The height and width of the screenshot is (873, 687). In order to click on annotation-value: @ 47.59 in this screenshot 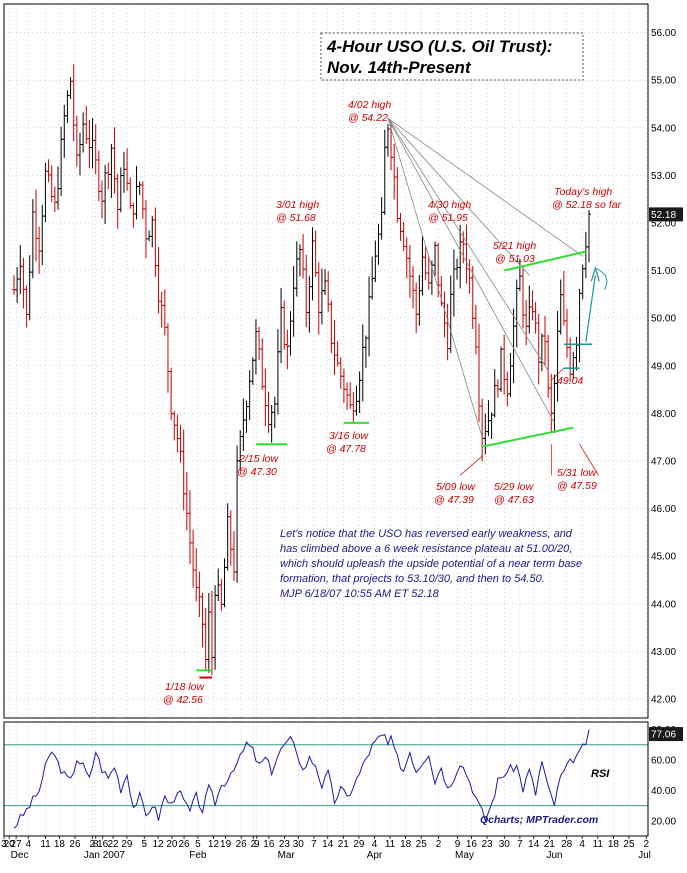, I will do `click(577, 486)`.